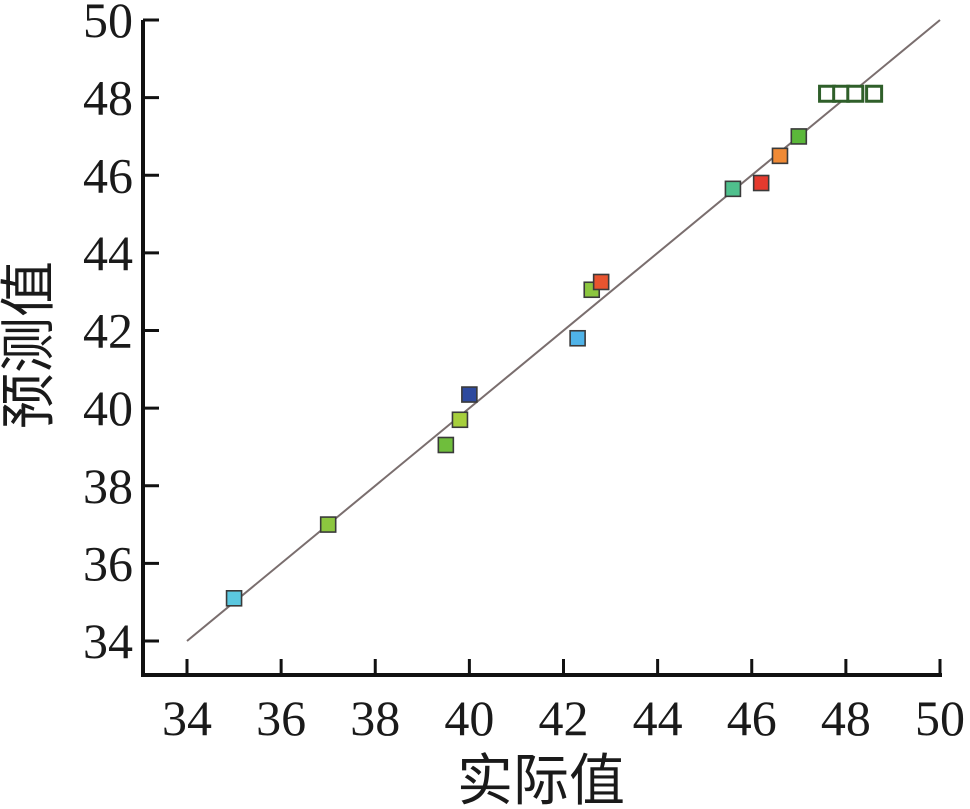 This screenshot has height=809, width=970. What do you see at coordinates (108, 641) in the screenshot?
I see `y-tick-label: 34` at bounding box center [108, 641].